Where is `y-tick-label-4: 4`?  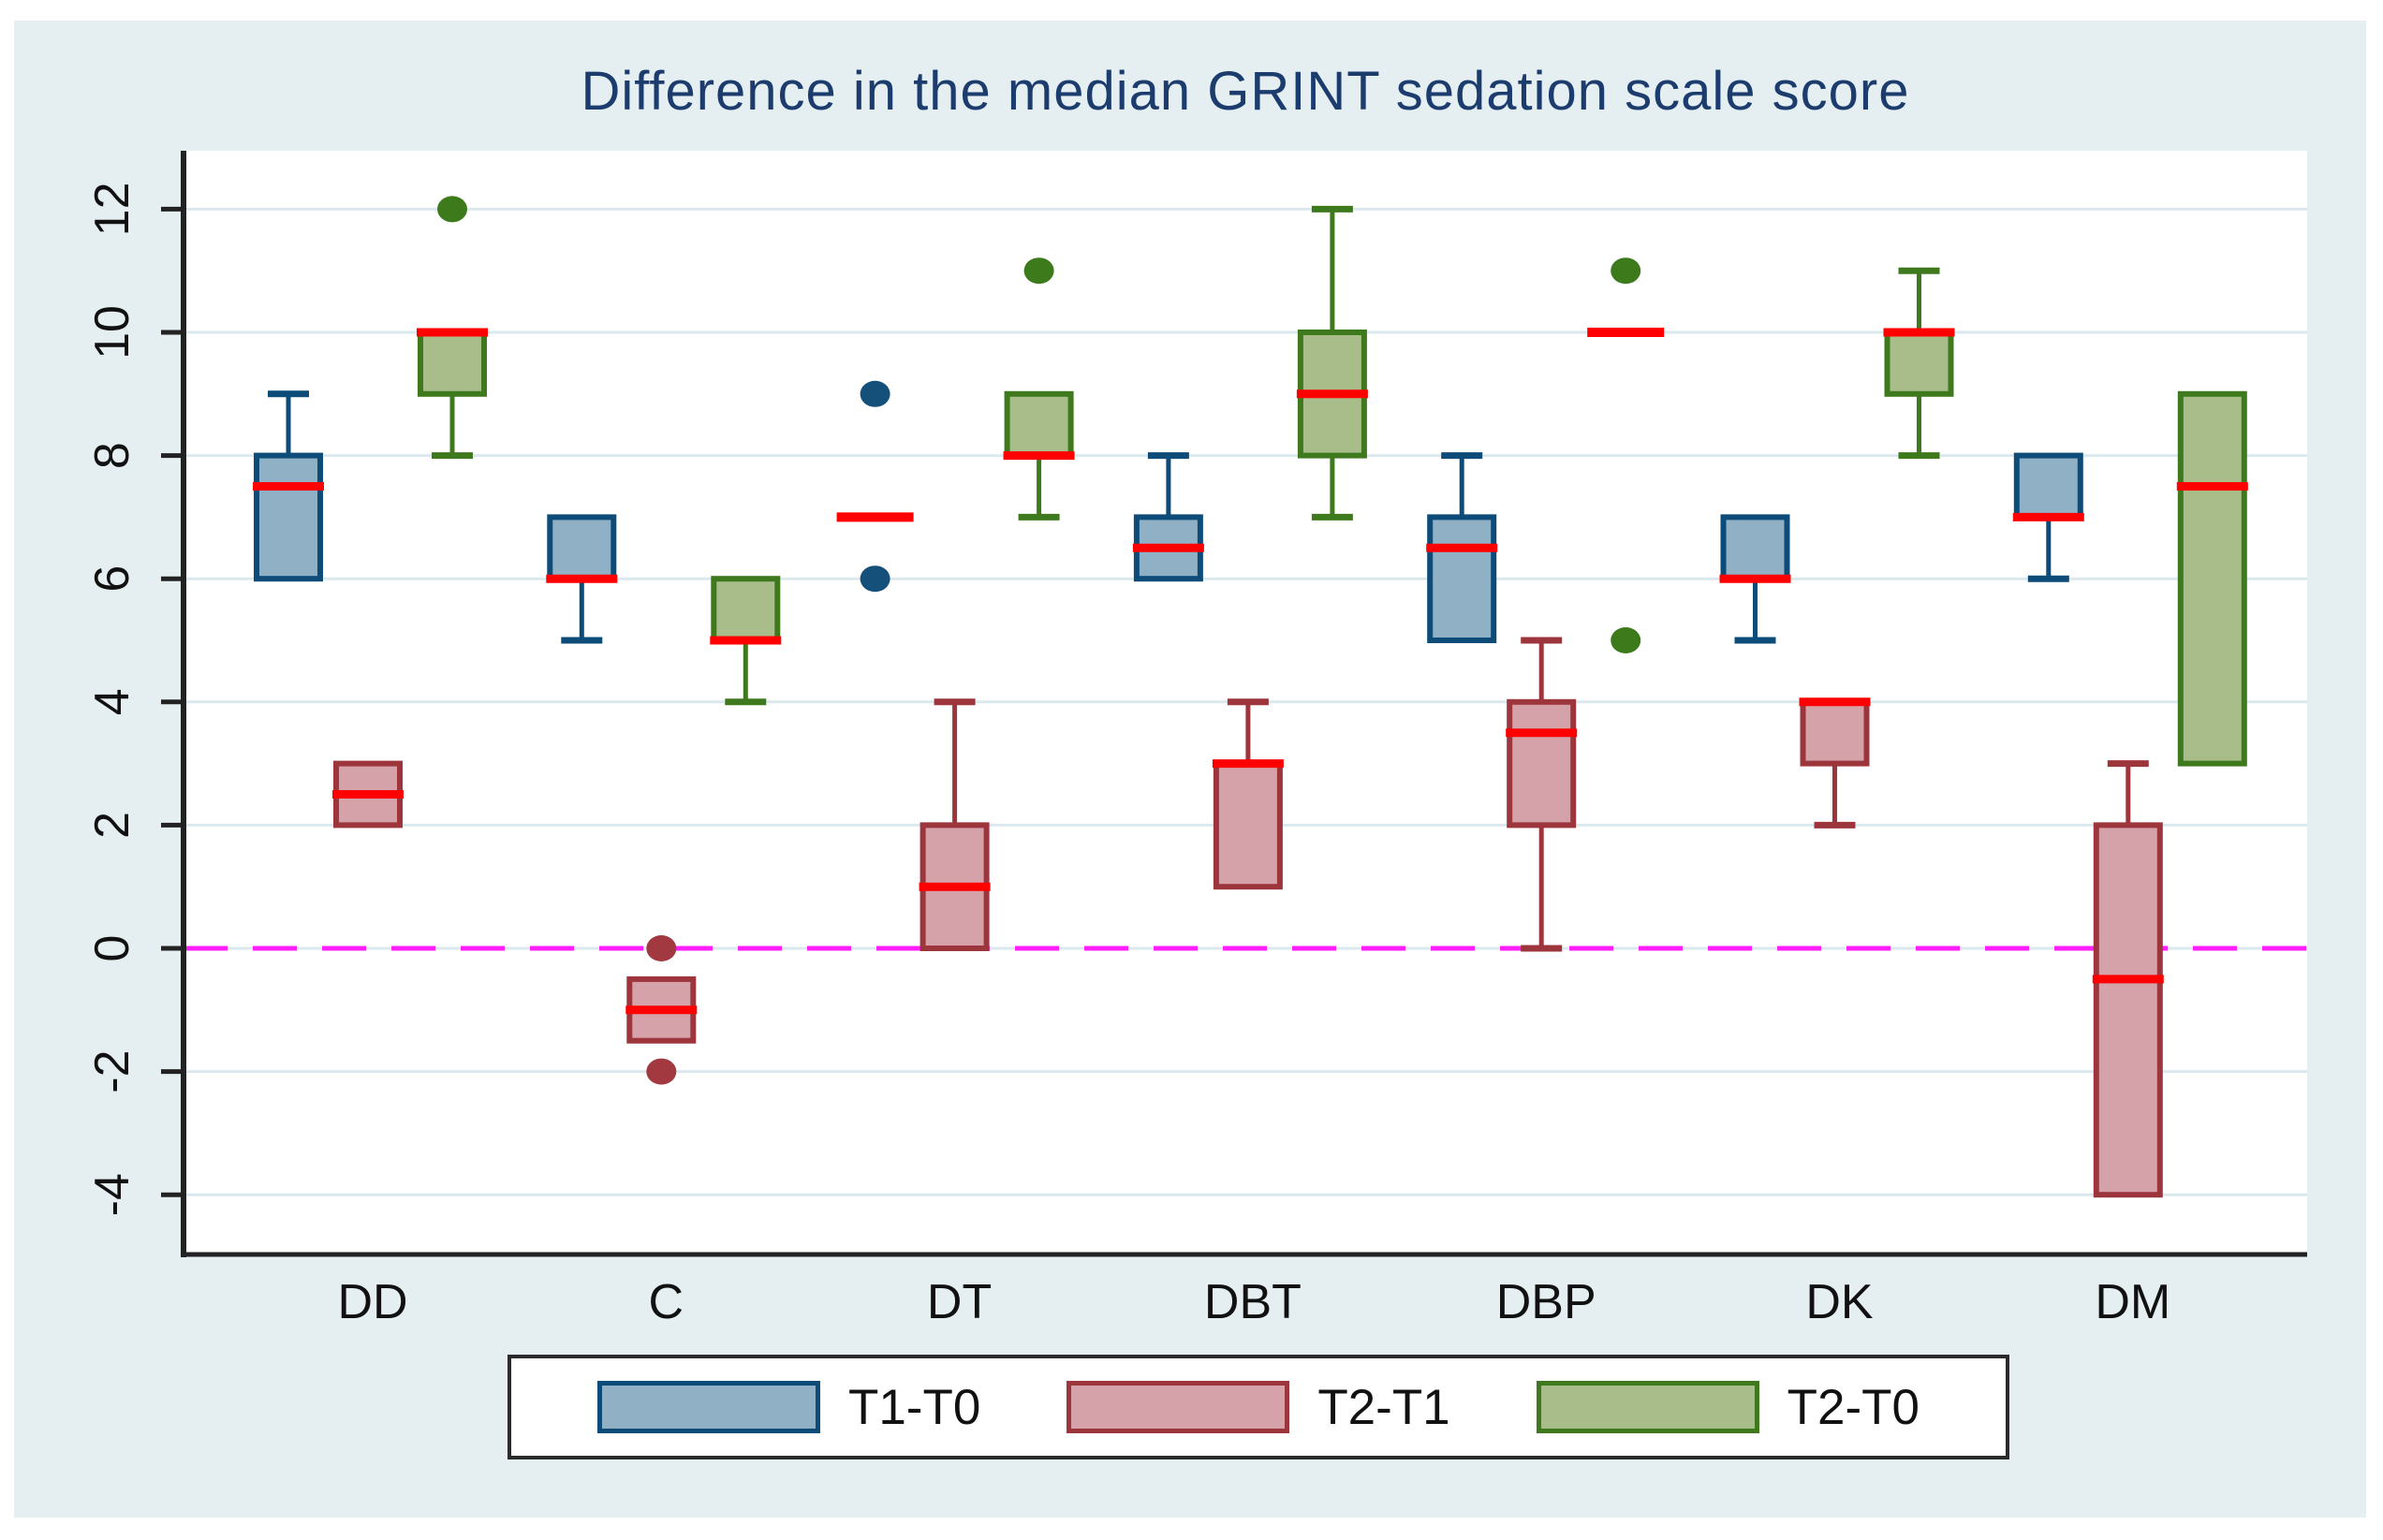
y-tick-label-4: 4 is located at coordinates (112, 701).